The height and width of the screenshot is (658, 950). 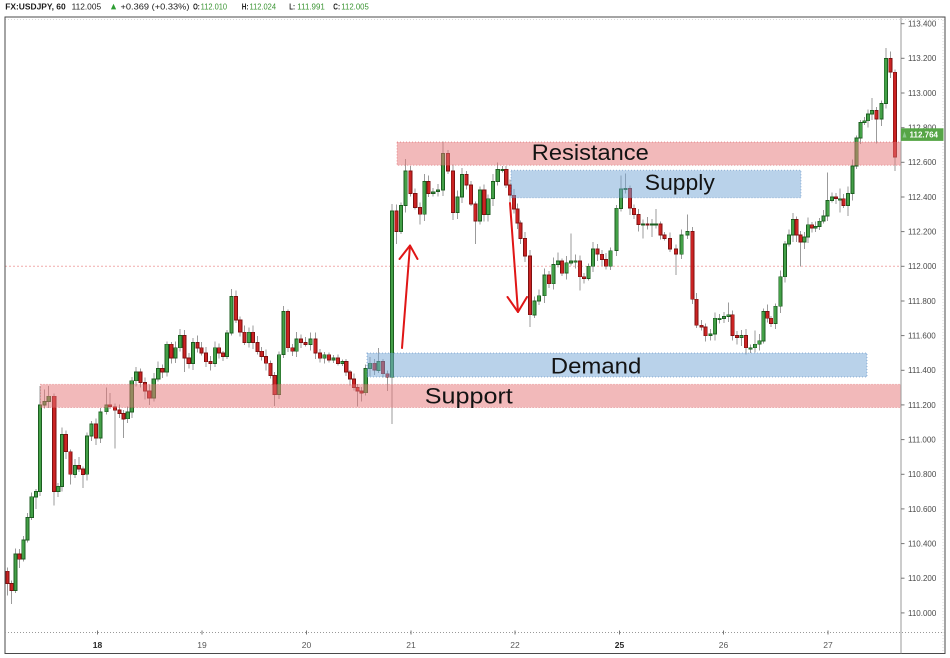 I want to click on svg-text: +0.369 (+0.33%), so click(x=155, y=7).